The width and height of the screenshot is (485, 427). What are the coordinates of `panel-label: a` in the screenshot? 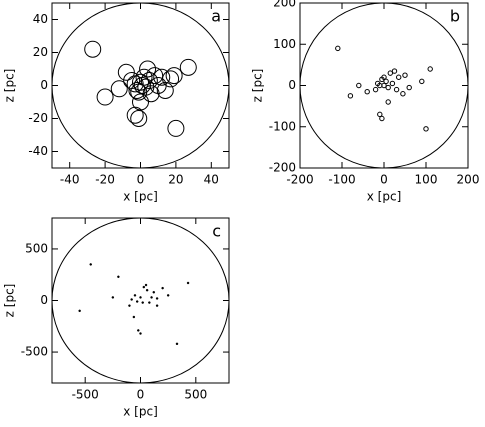 It's located at (216, 16).